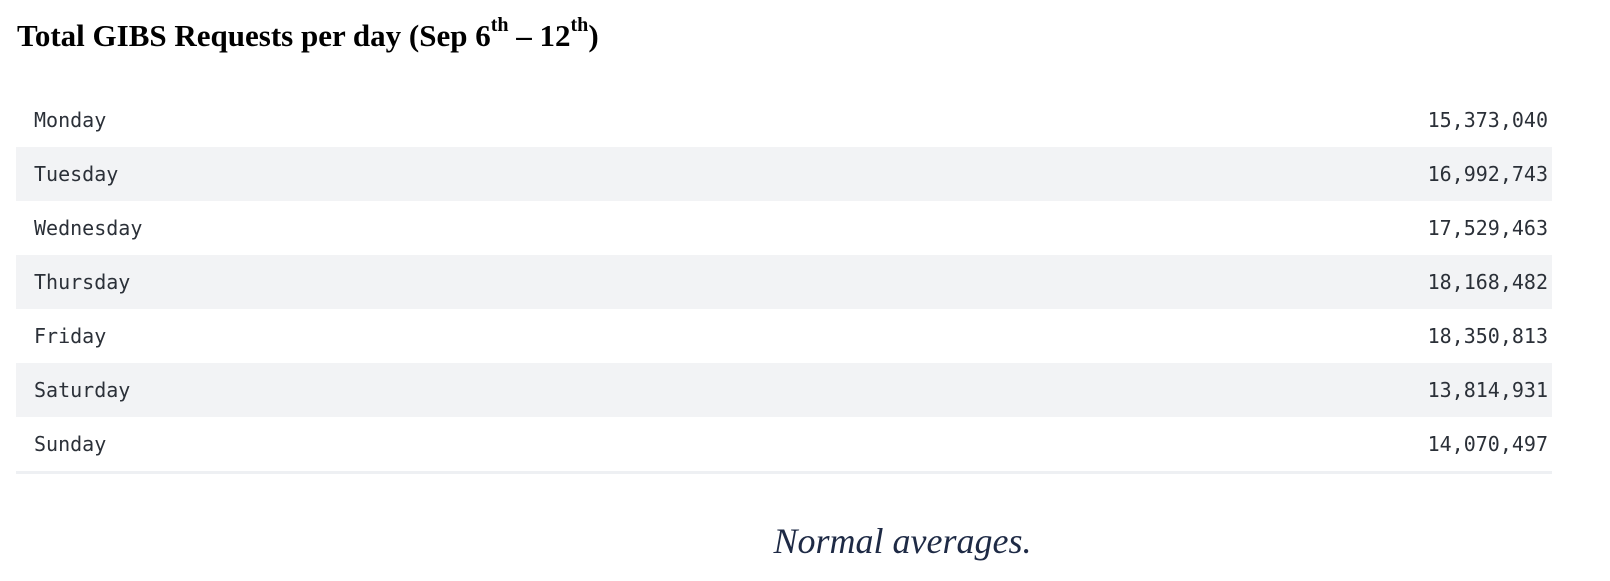 This screenshot has height=581, width=1610. Describe the element at coordinates (70, 444) in the screenshot. I see `day-label: Sunday` at that location.